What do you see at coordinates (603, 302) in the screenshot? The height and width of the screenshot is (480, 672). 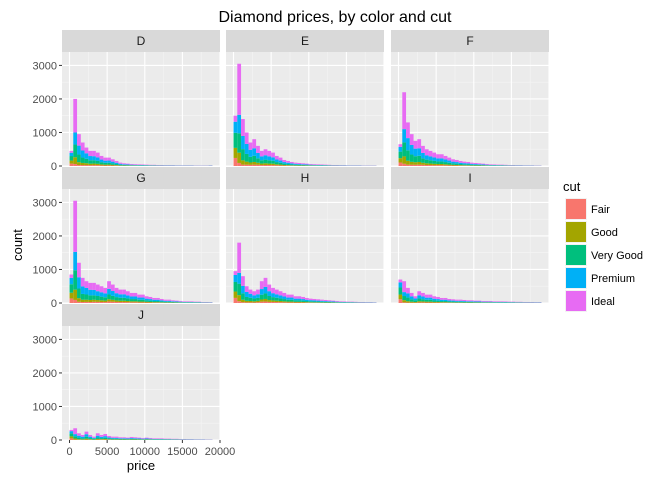 I see `legend-label: Ideal` at bounding box center [603, 302].